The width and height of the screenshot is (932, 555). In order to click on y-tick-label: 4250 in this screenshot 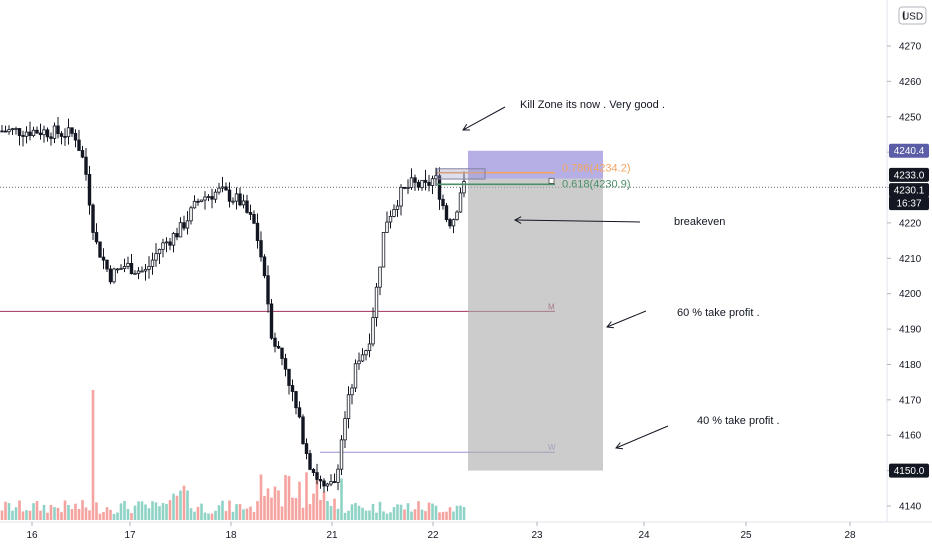, I will do `click(910, 117)`.